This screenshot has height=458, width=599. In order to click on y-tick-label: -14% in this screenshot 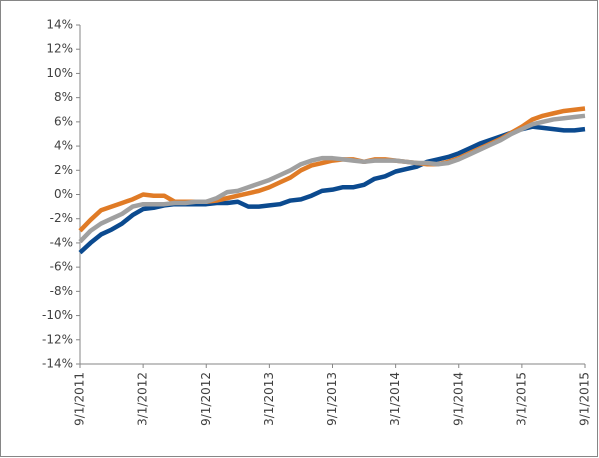, I will do `click(57, 364)`.